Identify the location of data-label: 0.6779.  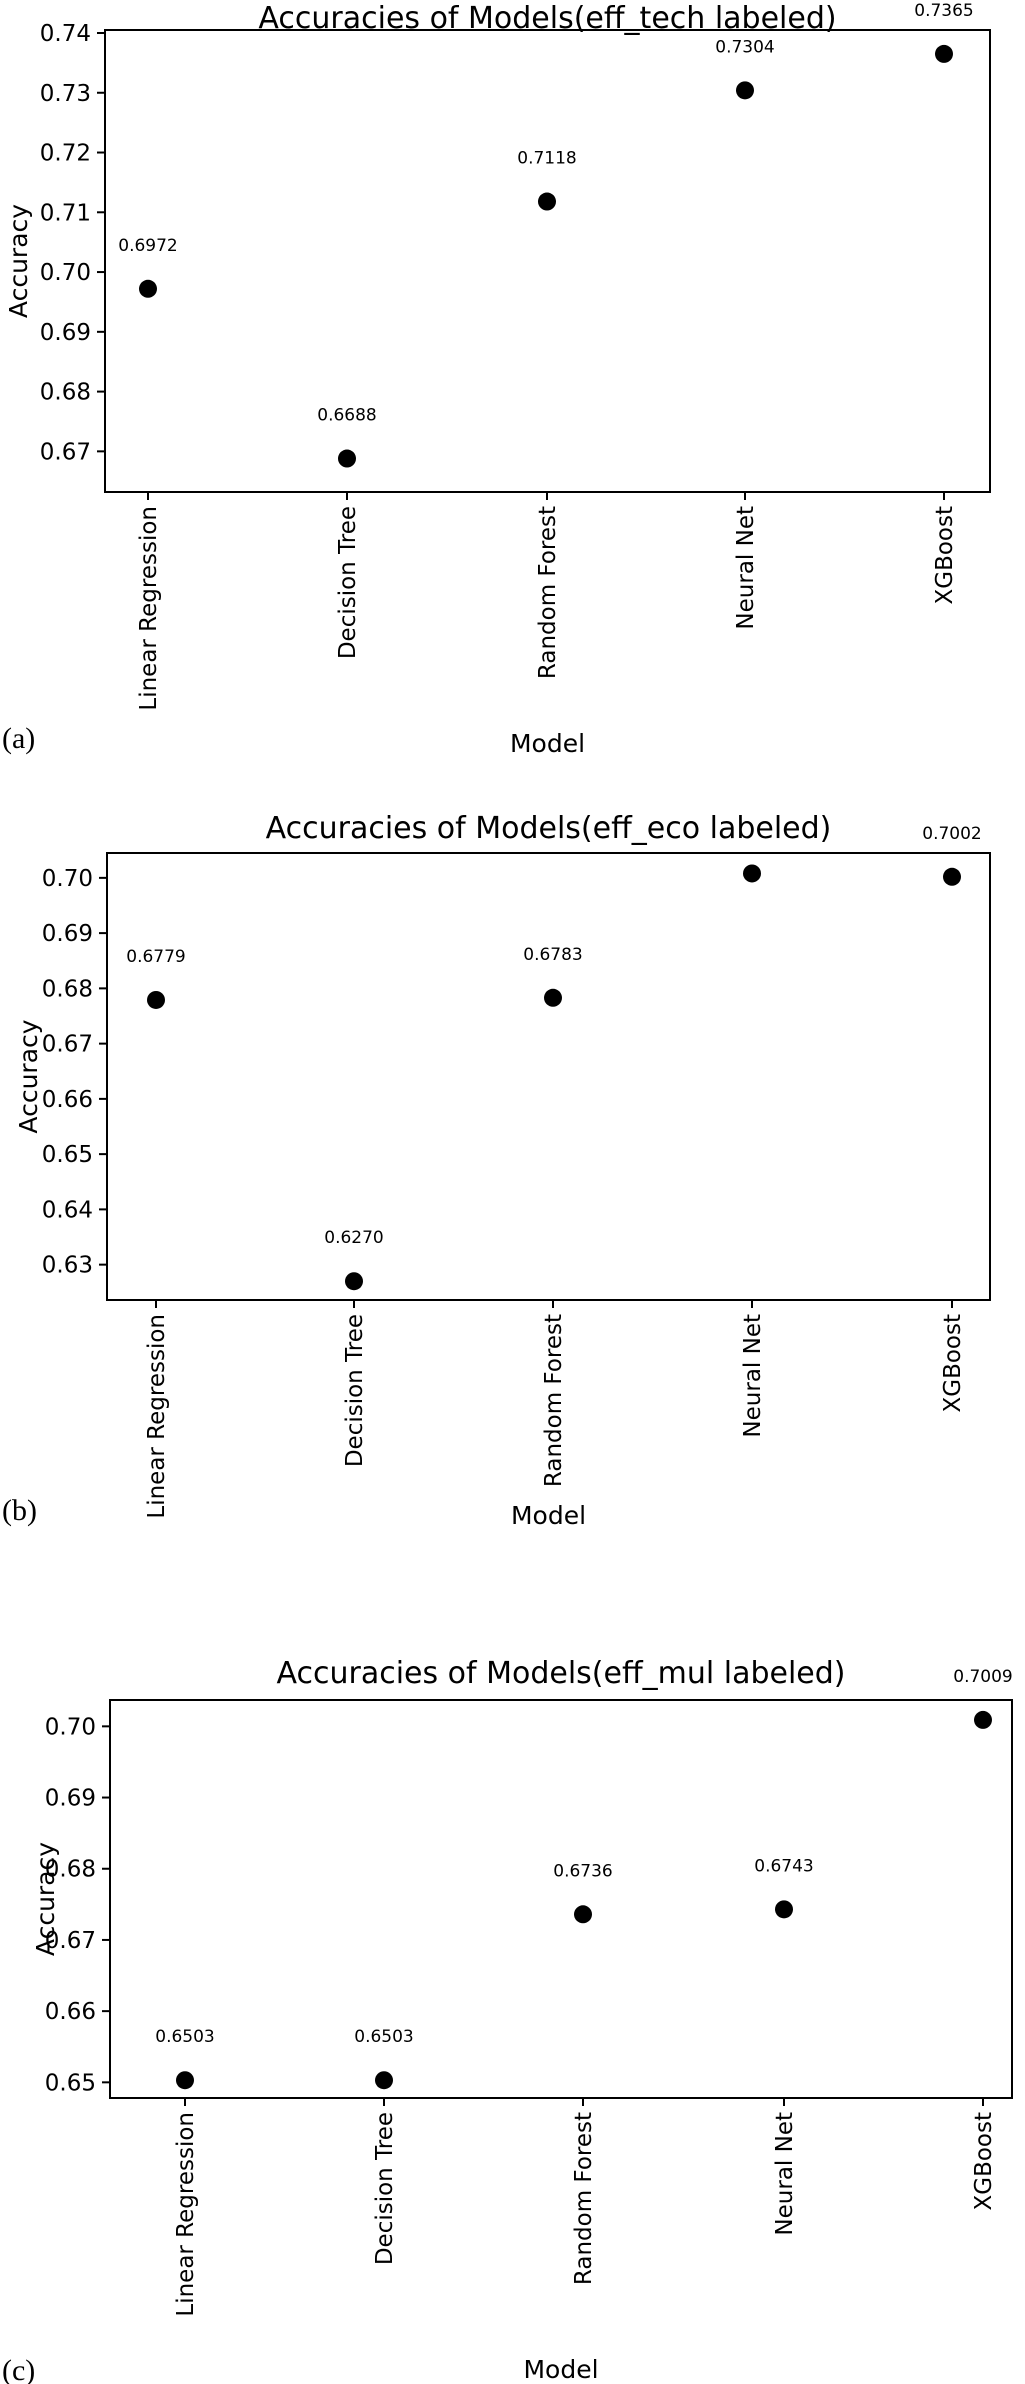
(155, 957).